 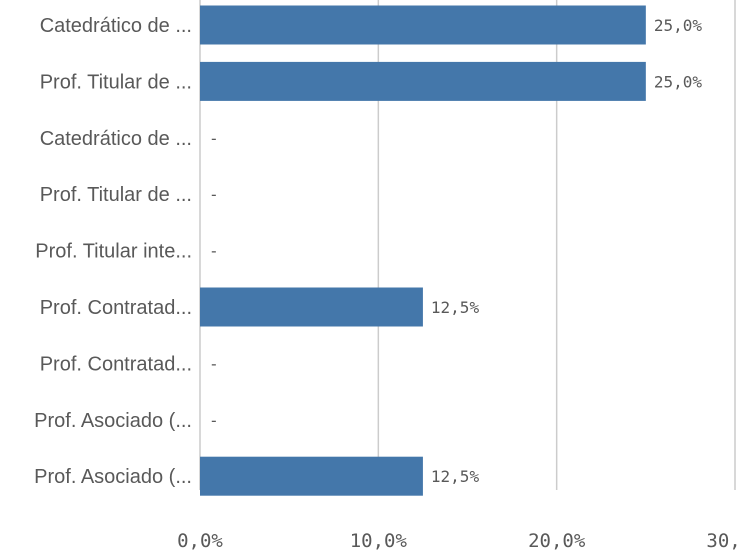 I want to click on x-tick-label: 30,0%, so click(x=723, y=541).